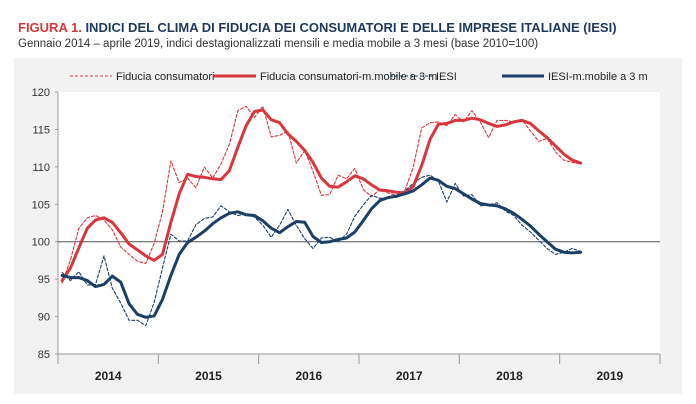  Describe the element at coordinates (208, 376) in the screenshot. I see `x-tick-label: 2015` at that location.